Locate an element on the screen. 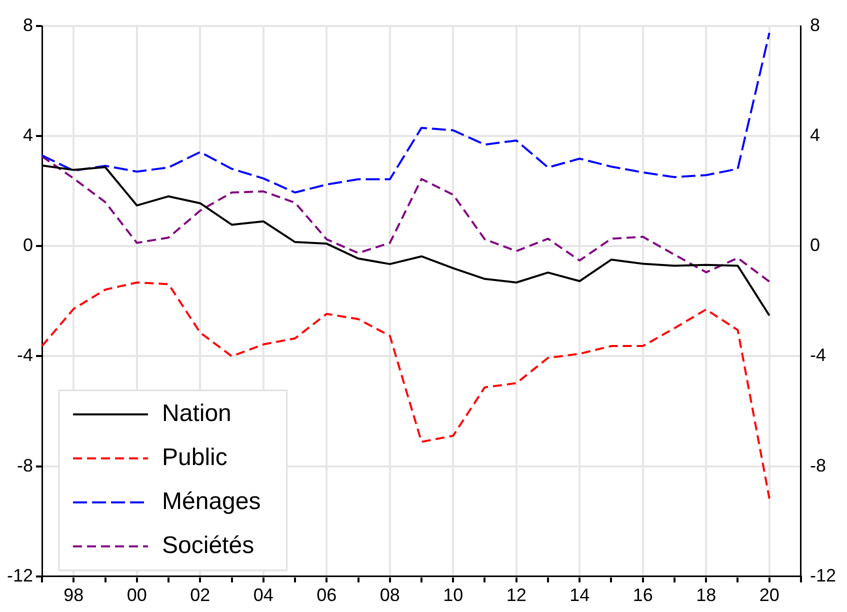 The image size is (847, 612). y-tick-label: -8 is located at coordinates (25, 465).